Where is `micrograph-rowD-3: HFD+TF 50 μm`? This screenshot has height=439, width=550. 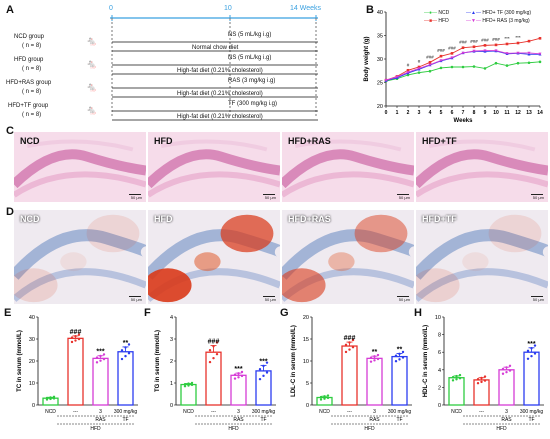 micrograph-rowD-3: HFD+TF 50 μm is located at coordinates (482, 257).